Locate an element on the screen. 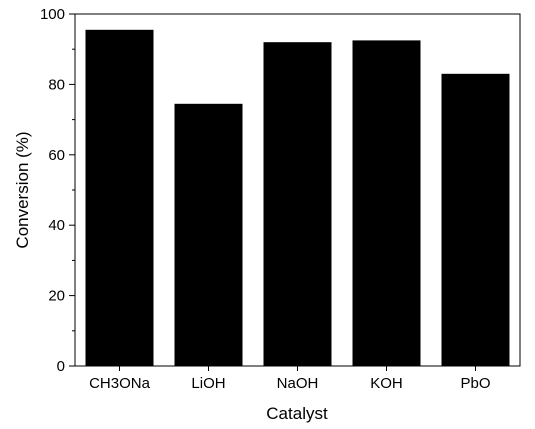  y-tick-label: 100 is located at coordinates (52, 14).